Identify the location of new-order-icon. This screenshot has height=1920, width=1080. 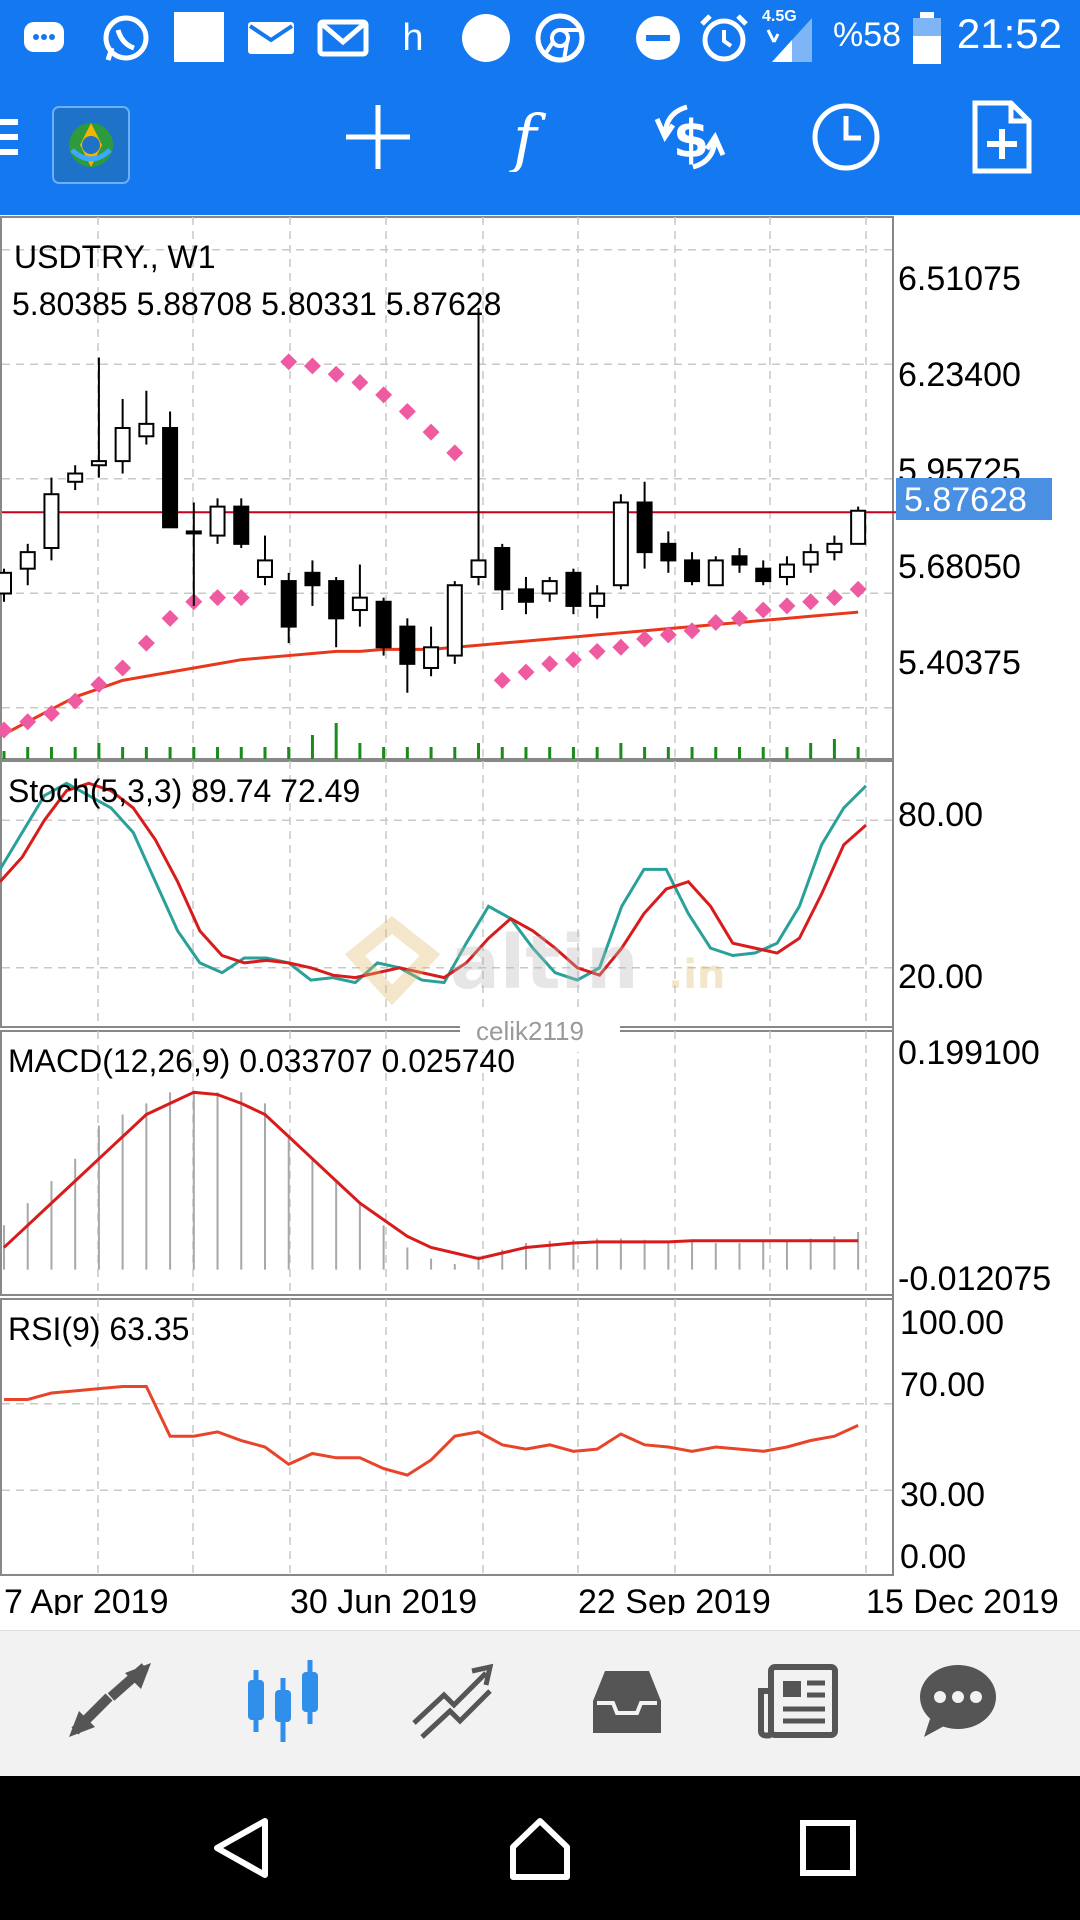
(1002, 137).